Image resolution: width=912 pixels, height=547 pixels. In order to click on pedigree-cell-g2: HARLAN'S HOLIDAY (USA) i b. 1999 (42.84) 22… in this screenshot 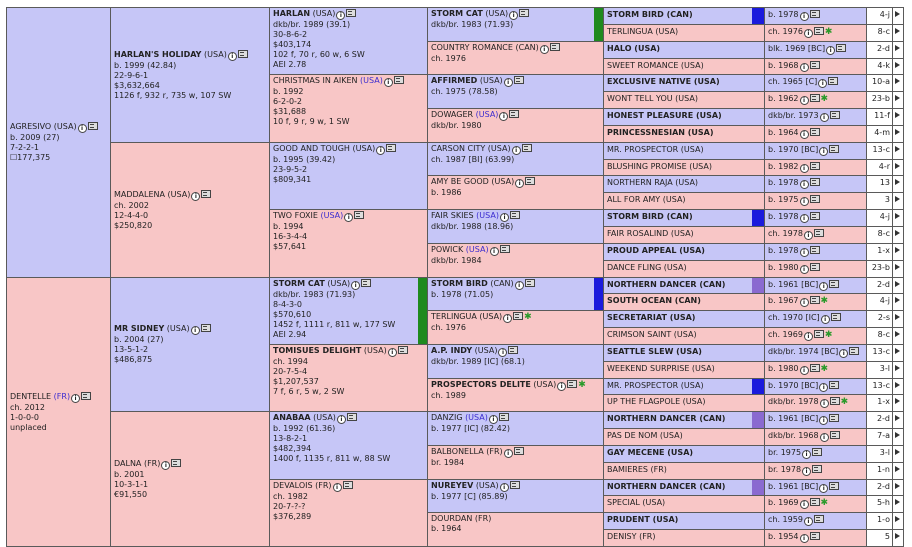, I will do `click(190, 75)`.